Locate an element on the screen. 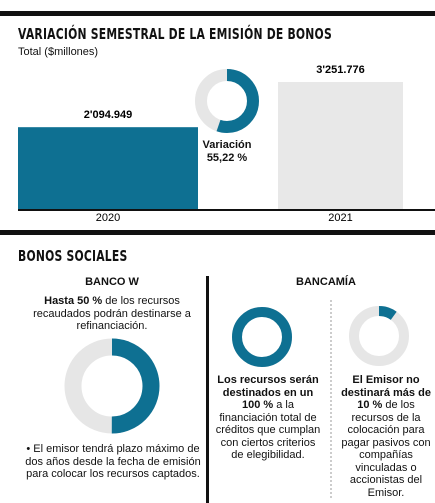 Image resolution: width=435 pixels, height=503 pixels. bank-name: BANCAMÍA is located at coordinates (326, 282).